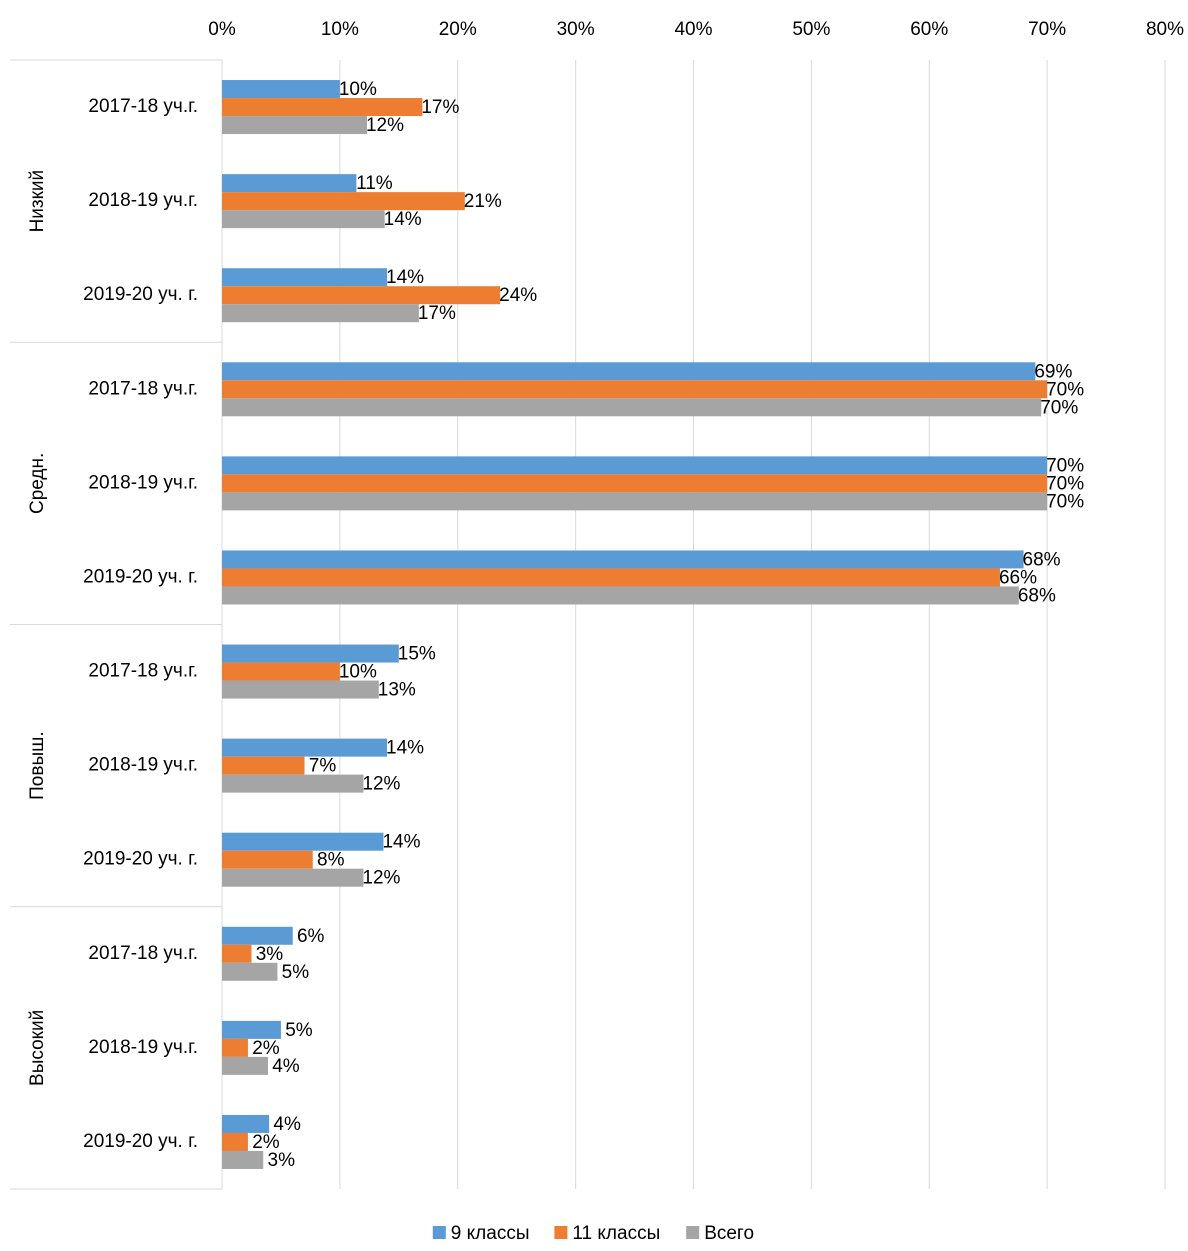  Describe the element at coordinates (811, 29) in the screenshot. I see `x-tick-label: 50%` at that location.